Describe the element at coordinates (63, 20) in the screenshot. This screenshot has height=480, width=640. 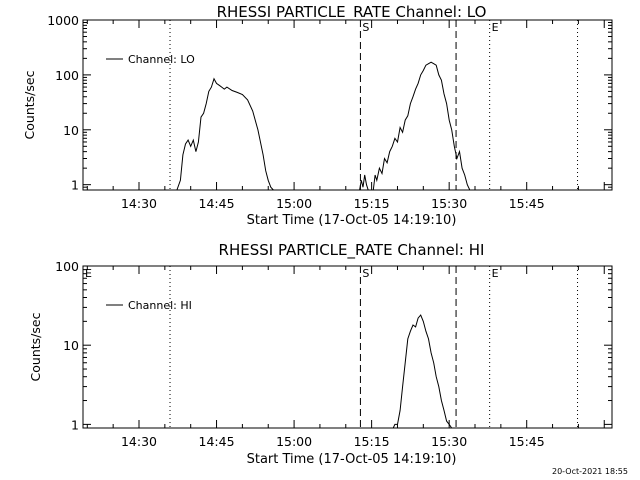
I see `y-tick-label: 1000` at that location.